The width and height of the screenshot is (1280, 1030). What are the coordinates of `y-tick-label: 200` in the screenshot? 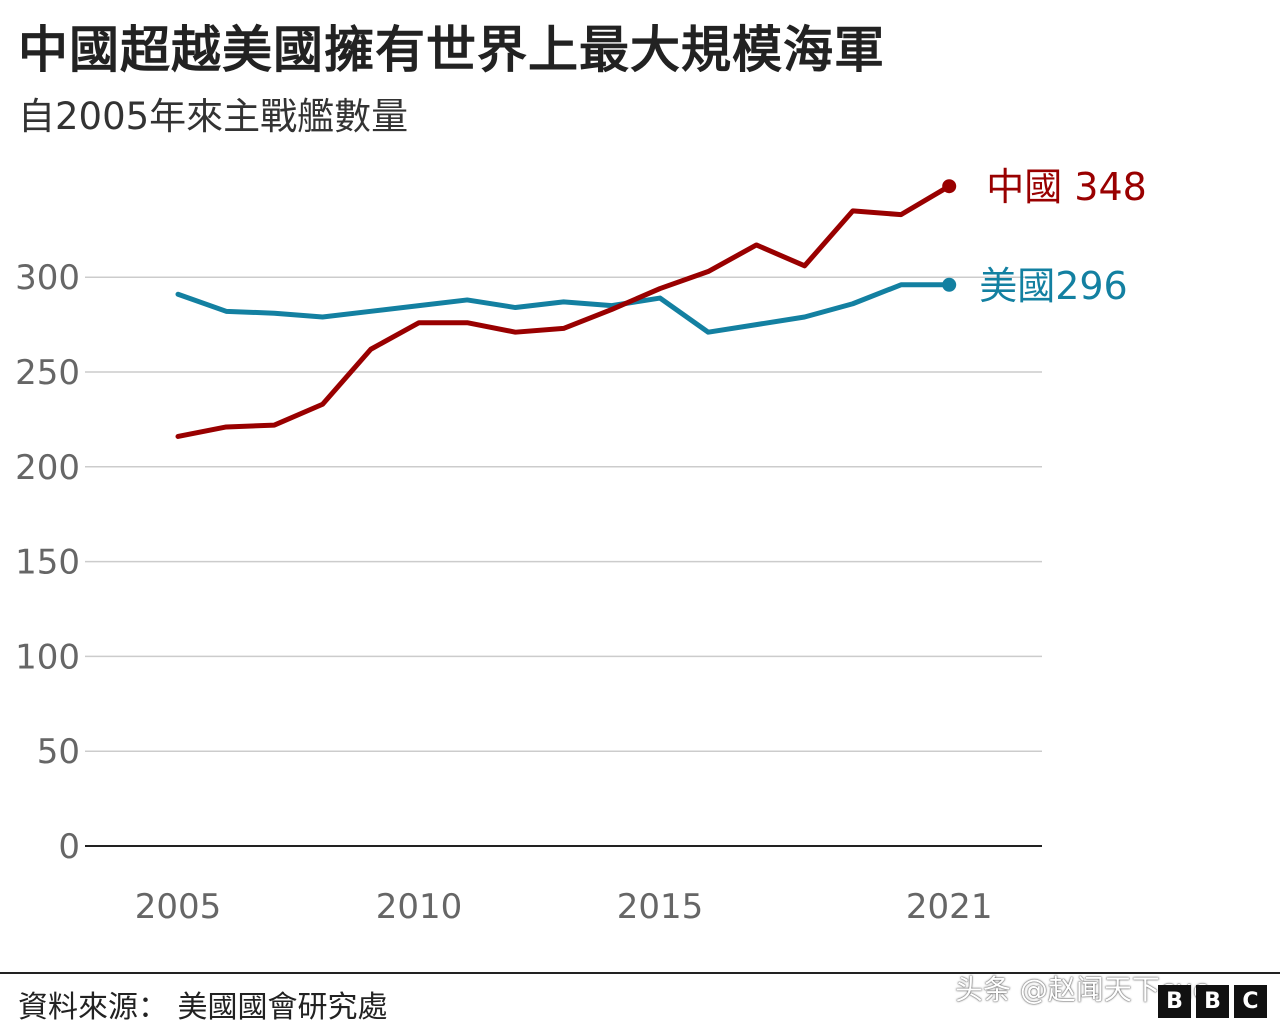 It's located at (47, 468).